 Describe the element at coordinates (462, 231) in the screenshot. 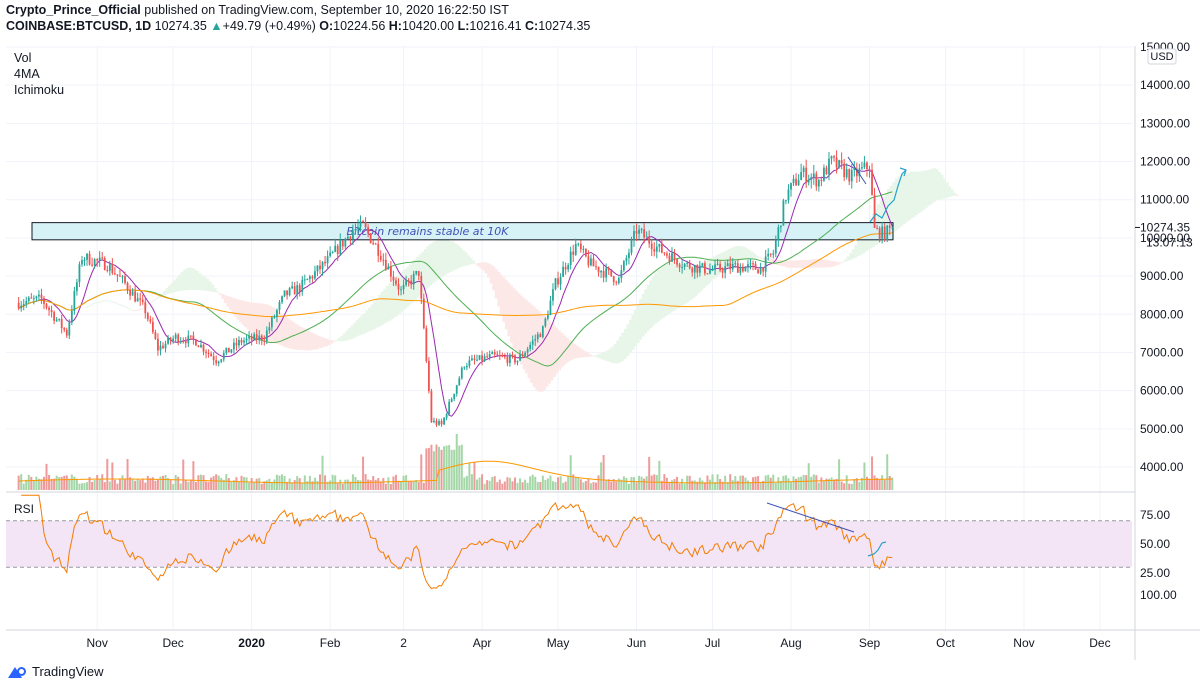

I see `resistance-zone` at that location.